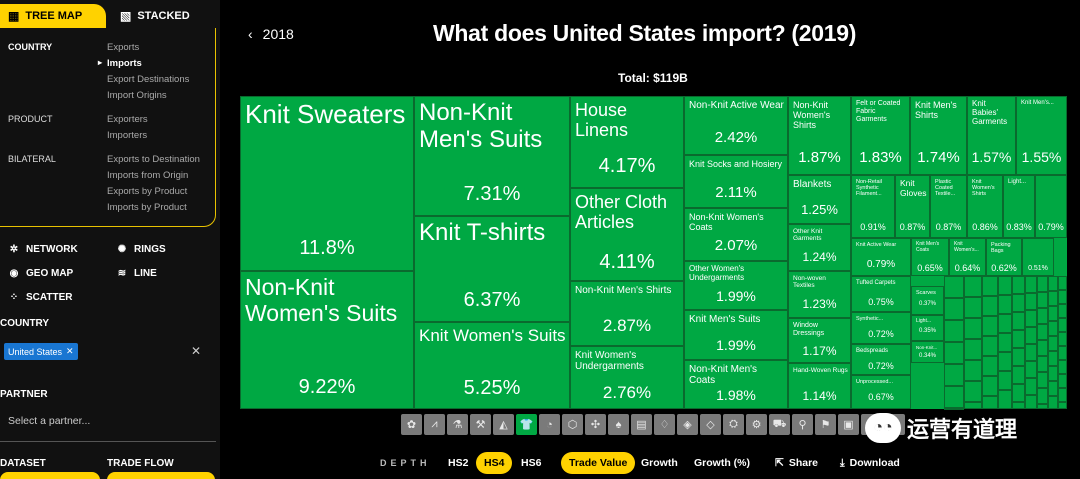 The width and height of the screenshot is (1080, 479). I want to click on growth-percent-button: Growth (%), so click(722, 463).